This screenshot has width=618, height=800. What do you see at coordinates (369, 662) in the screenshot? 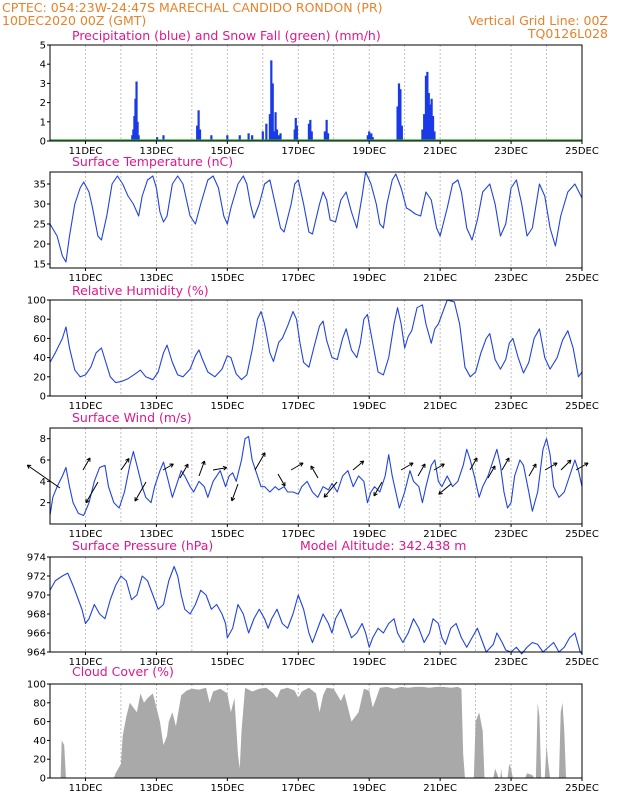
I see `pres-xtick-label: 19DEC` at bounding box center [369, 662].